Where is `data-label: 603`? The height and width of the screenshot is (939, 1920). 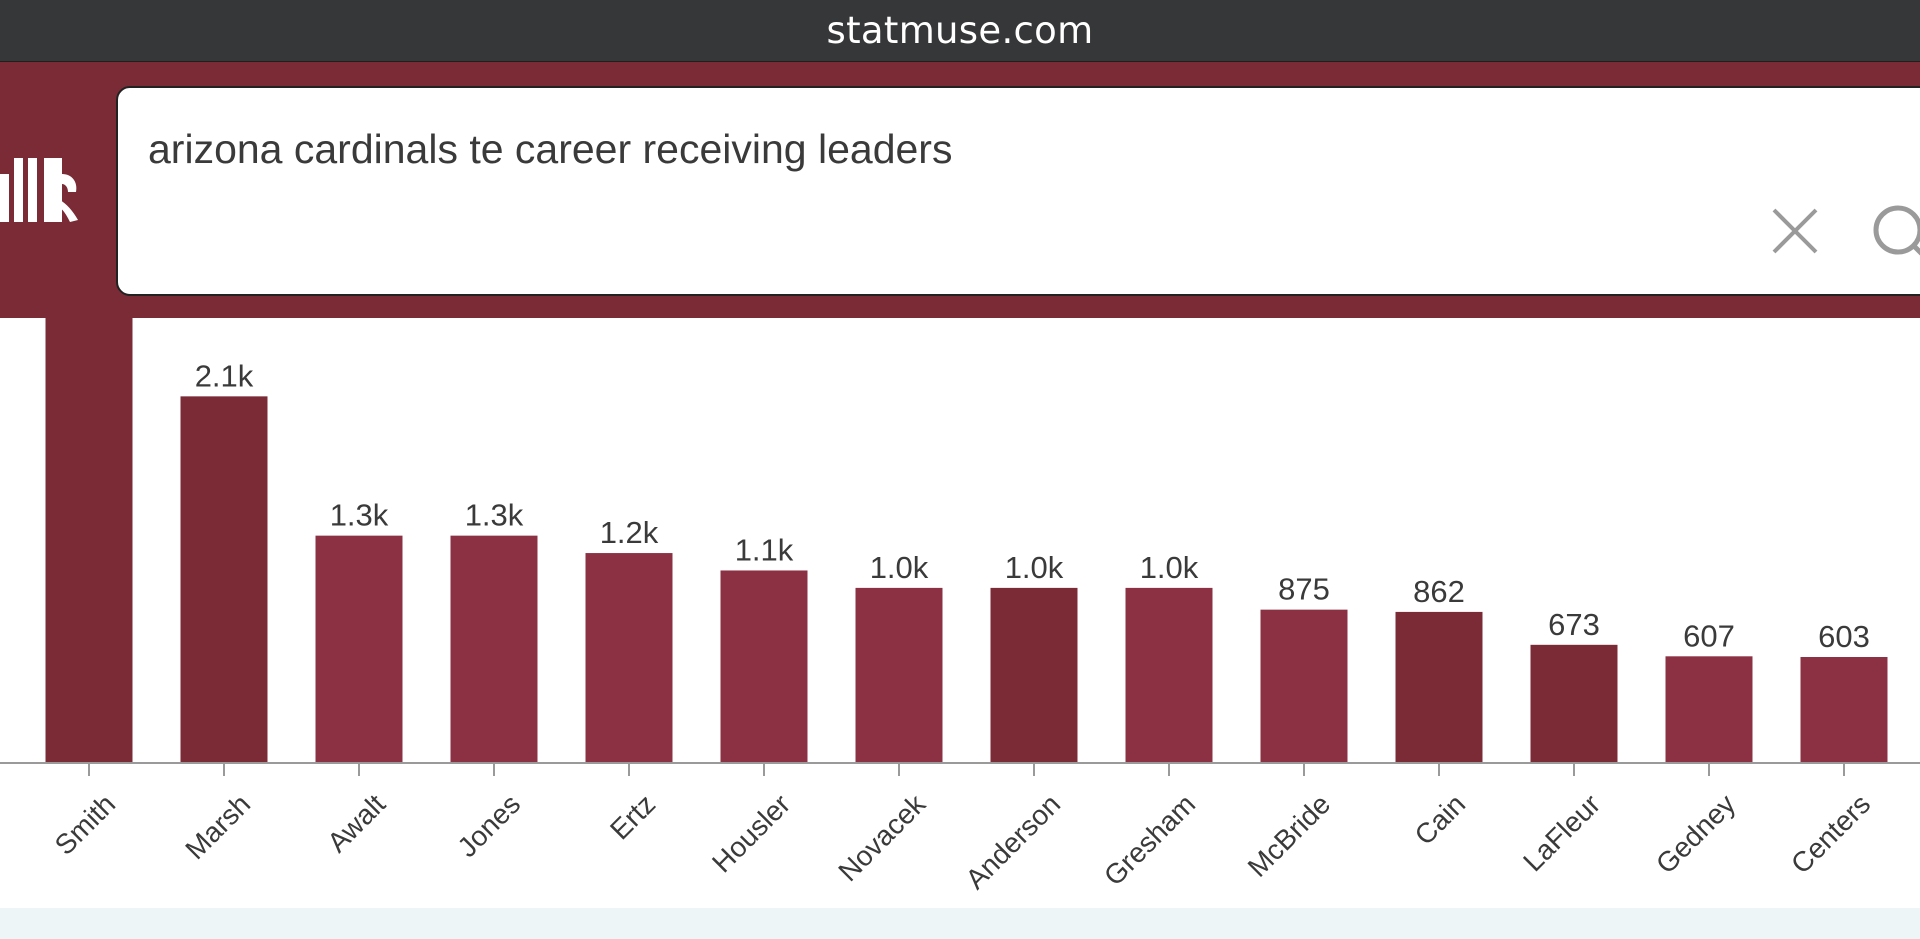 data-label: 603 is located at coordinates (1844, 636).